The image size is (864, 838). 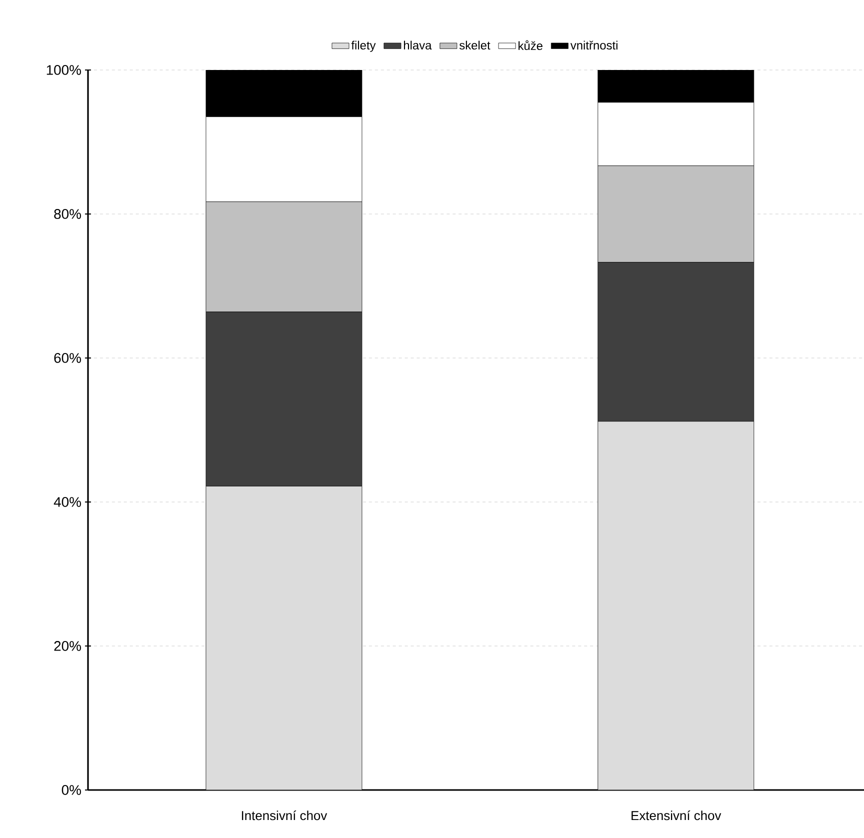 I want to click on legend-label: filety, so click(x=363, y=46).